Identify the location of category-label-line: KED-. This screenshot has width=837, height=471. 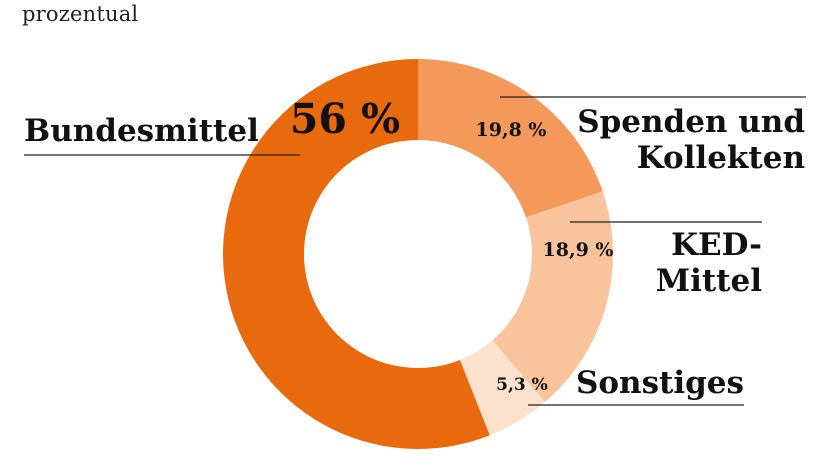
(716, 245).